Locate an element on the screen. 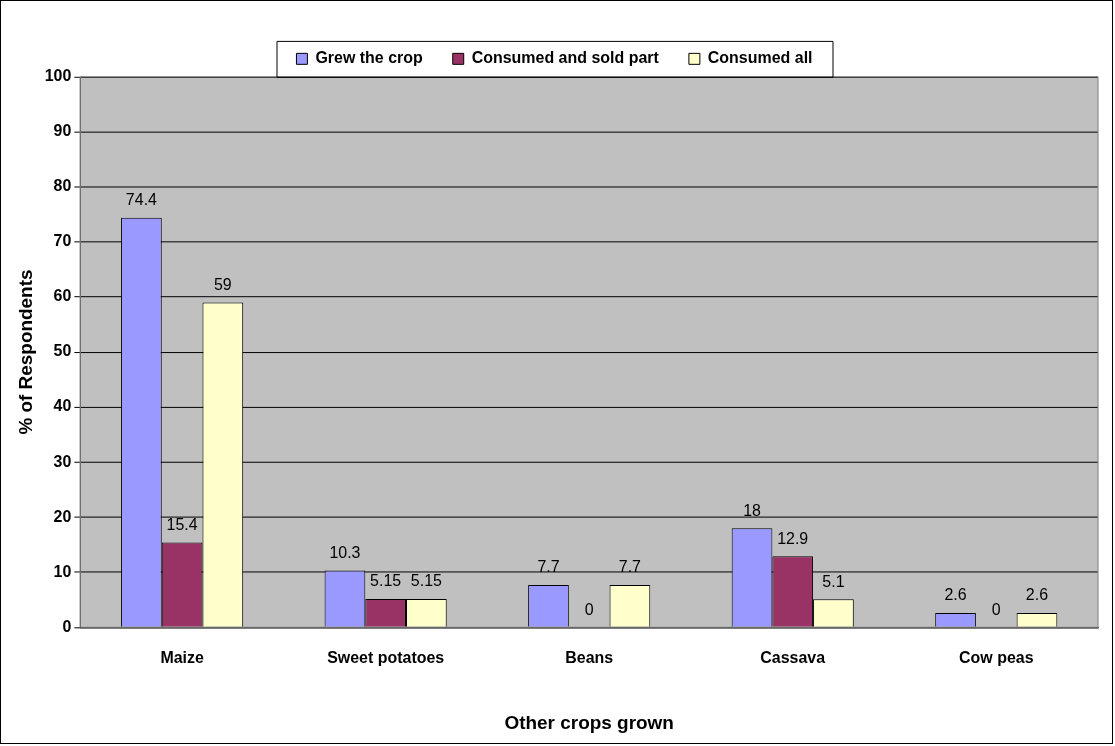 The image size is (1115, 746). y-tick-label: 80 is located at coordinates (62, 186).